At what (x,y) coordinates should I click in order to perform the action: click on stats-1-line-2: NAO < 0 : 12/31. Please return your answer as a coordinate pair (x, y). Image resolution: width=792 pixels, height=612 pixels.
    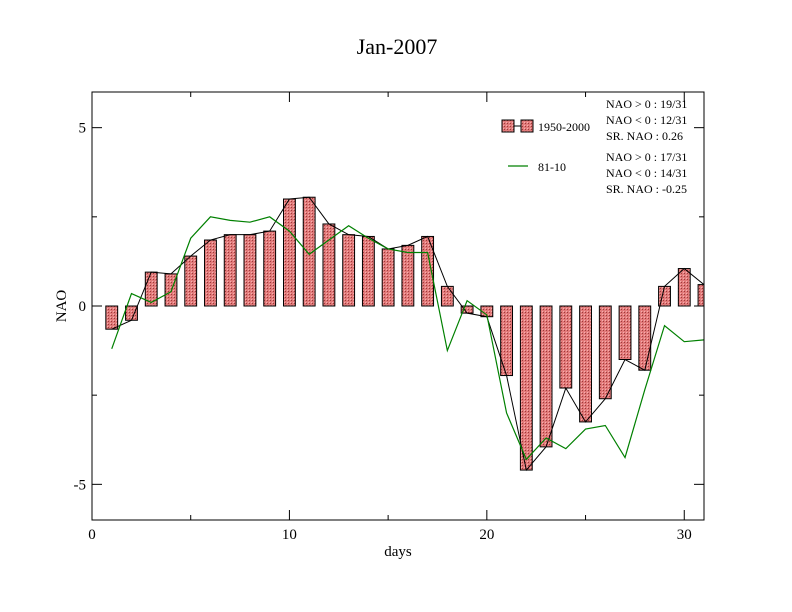
    Looking at the image, I should click on (646, 120).